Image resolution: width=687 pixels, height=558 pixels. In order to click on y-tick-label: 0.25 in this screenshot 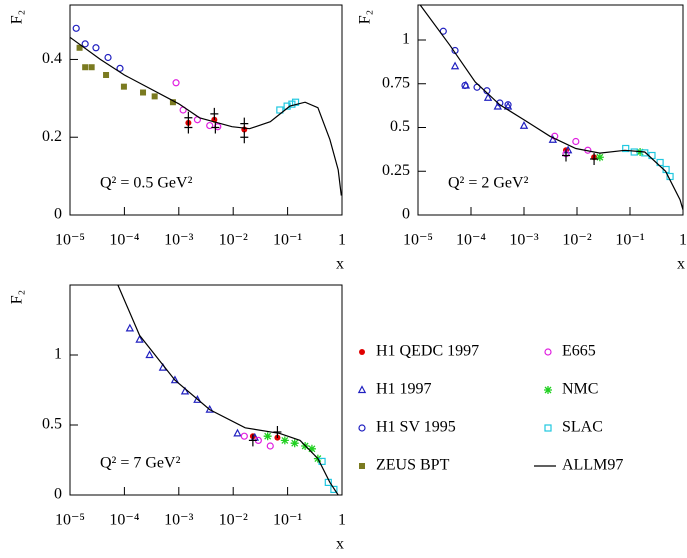, I will do `click(396, 170)`.